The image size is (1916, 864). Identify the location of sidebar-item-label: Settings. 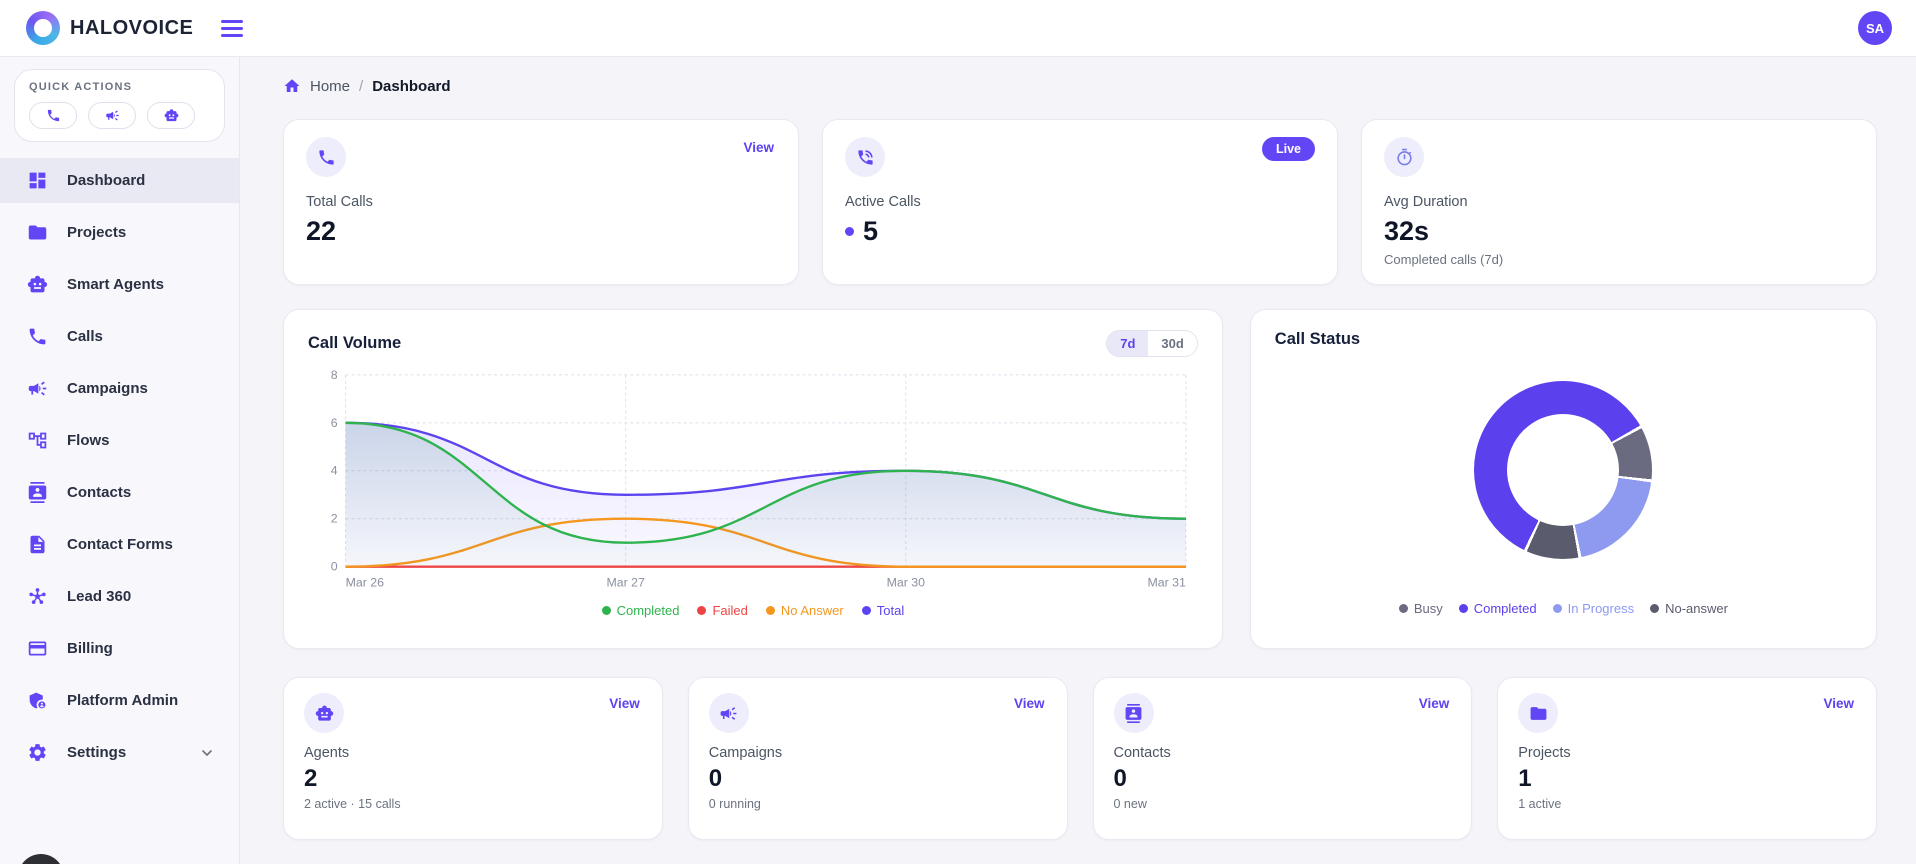
(97, 752).